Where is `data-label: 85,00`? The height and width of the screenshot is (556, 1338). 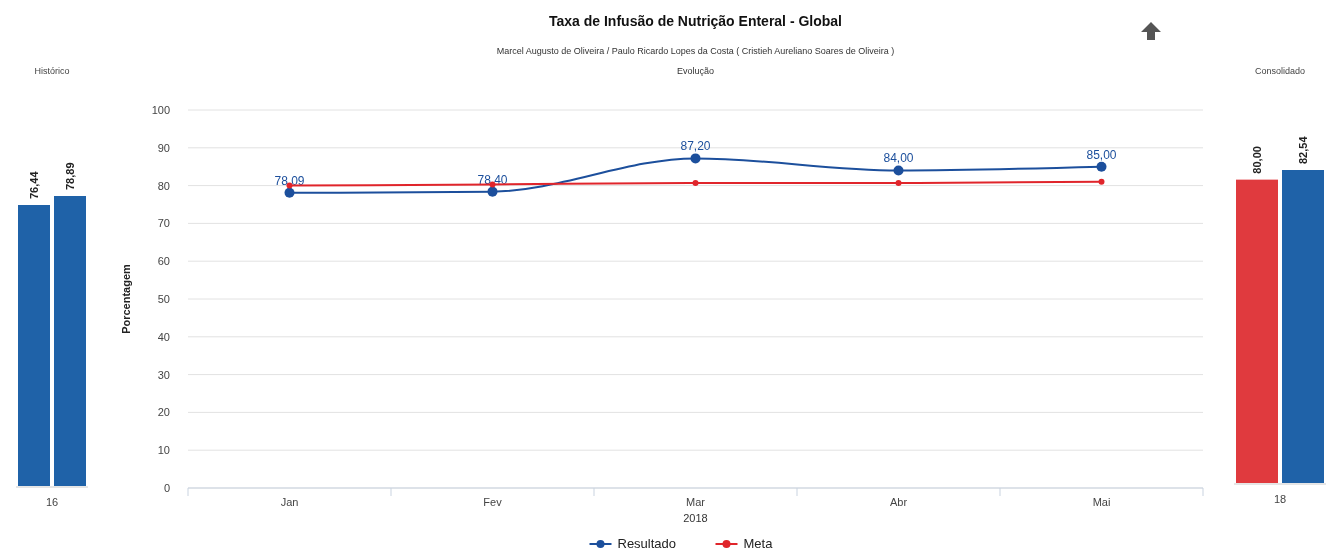 data-label: 85,00 is located at coordinates (1101, 154).